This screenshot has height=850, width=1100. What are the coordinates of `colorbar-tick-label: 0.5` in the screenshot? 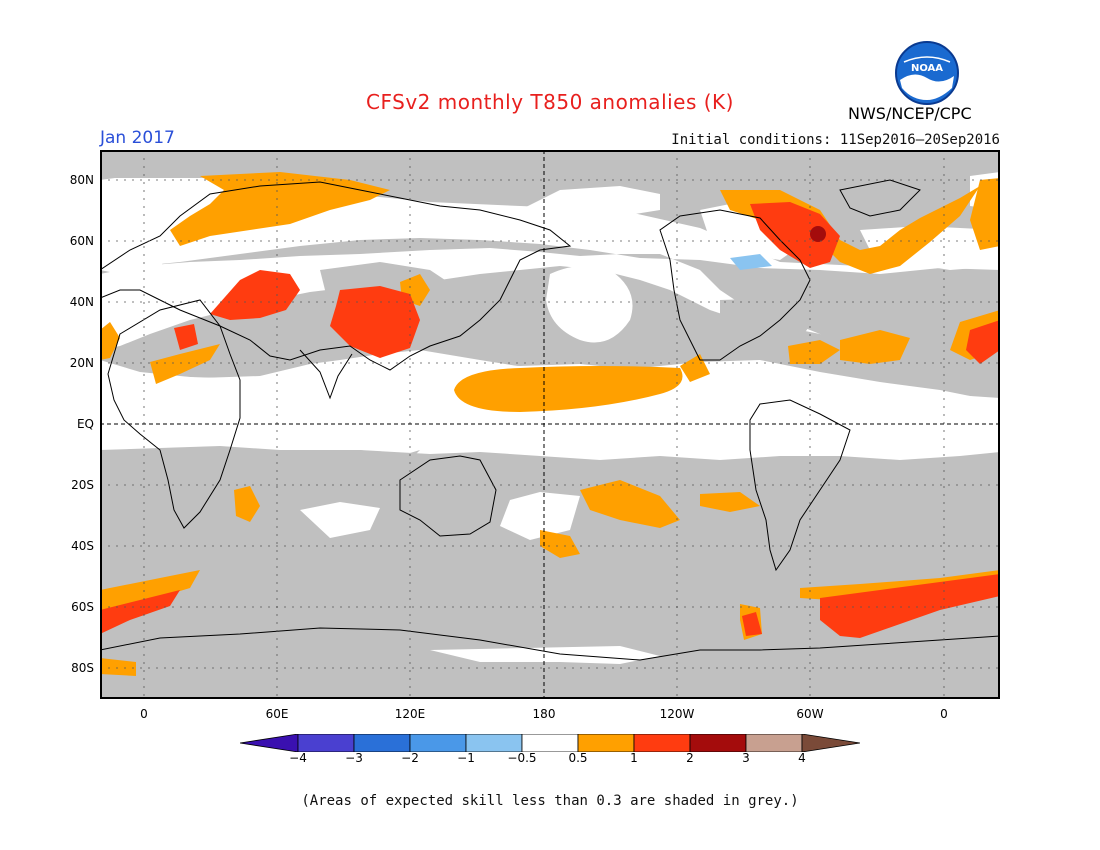 It's located at (578, 758).